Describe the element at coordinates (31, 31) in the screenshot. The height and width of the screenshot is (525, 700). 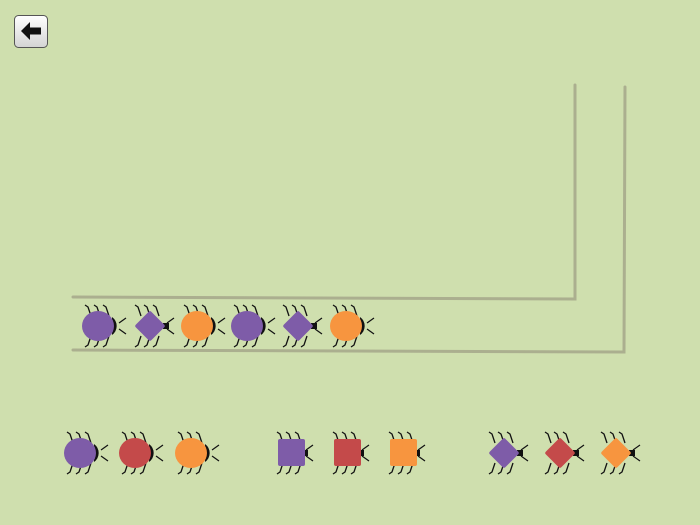
I see `back-button` at that location.